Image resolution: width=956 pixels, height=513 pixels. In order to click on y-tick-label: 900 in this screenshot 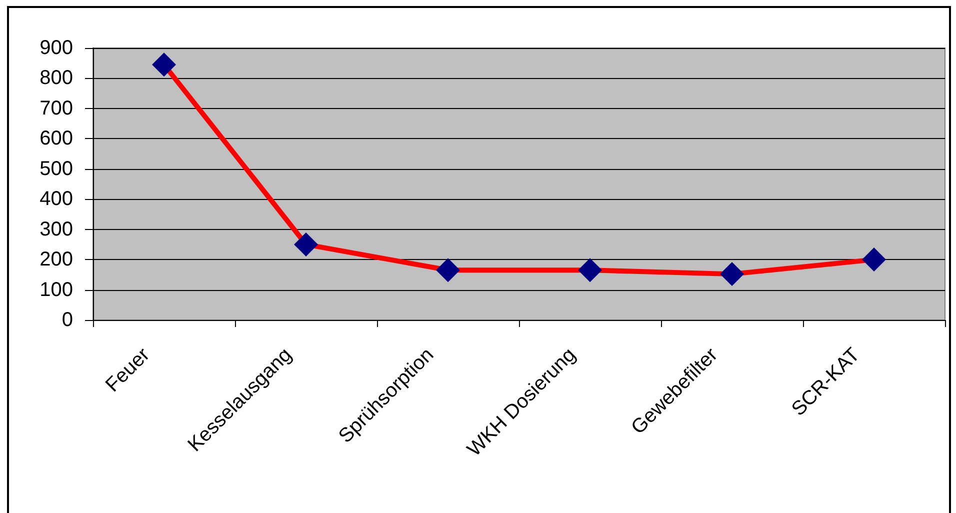, I will do `click(56, 48)`.